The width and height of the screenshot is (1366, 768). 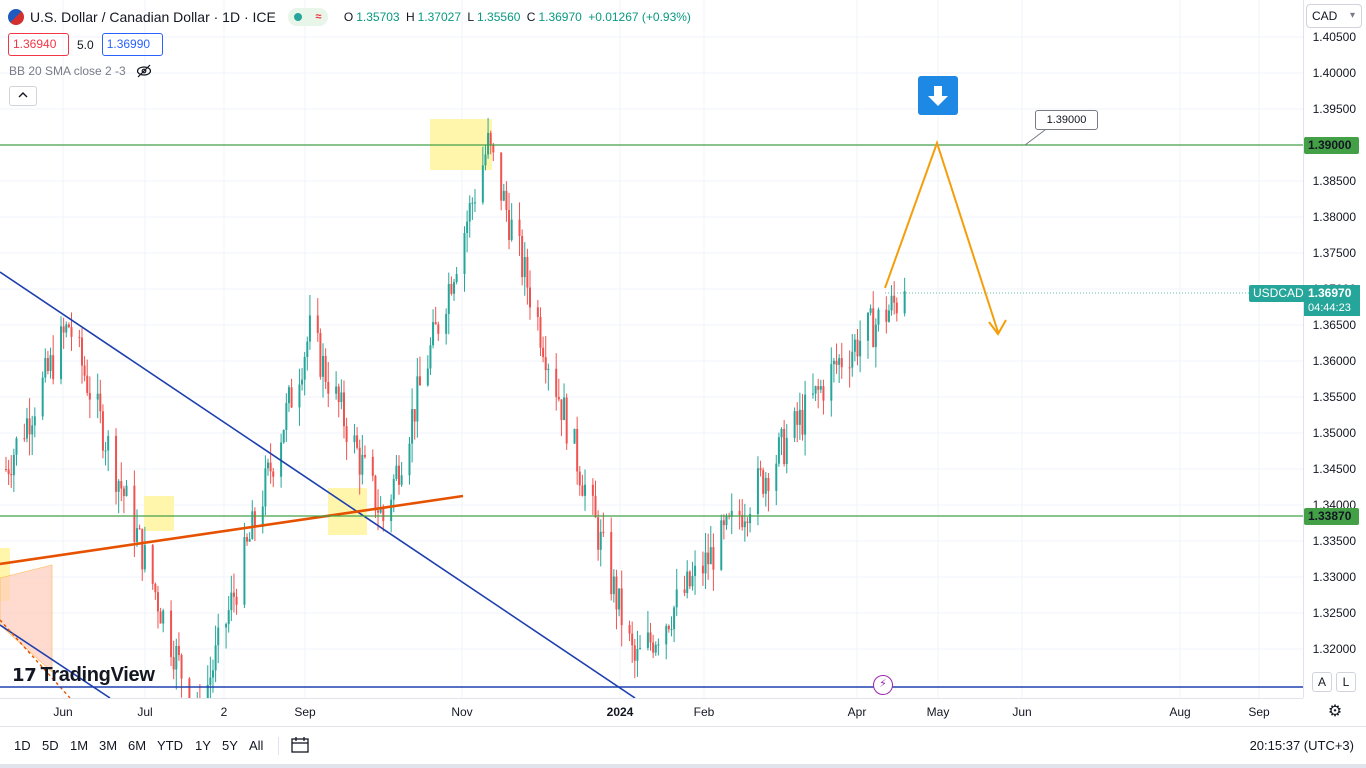 I want to click on highlight-zone, so click(x=159, y=513).